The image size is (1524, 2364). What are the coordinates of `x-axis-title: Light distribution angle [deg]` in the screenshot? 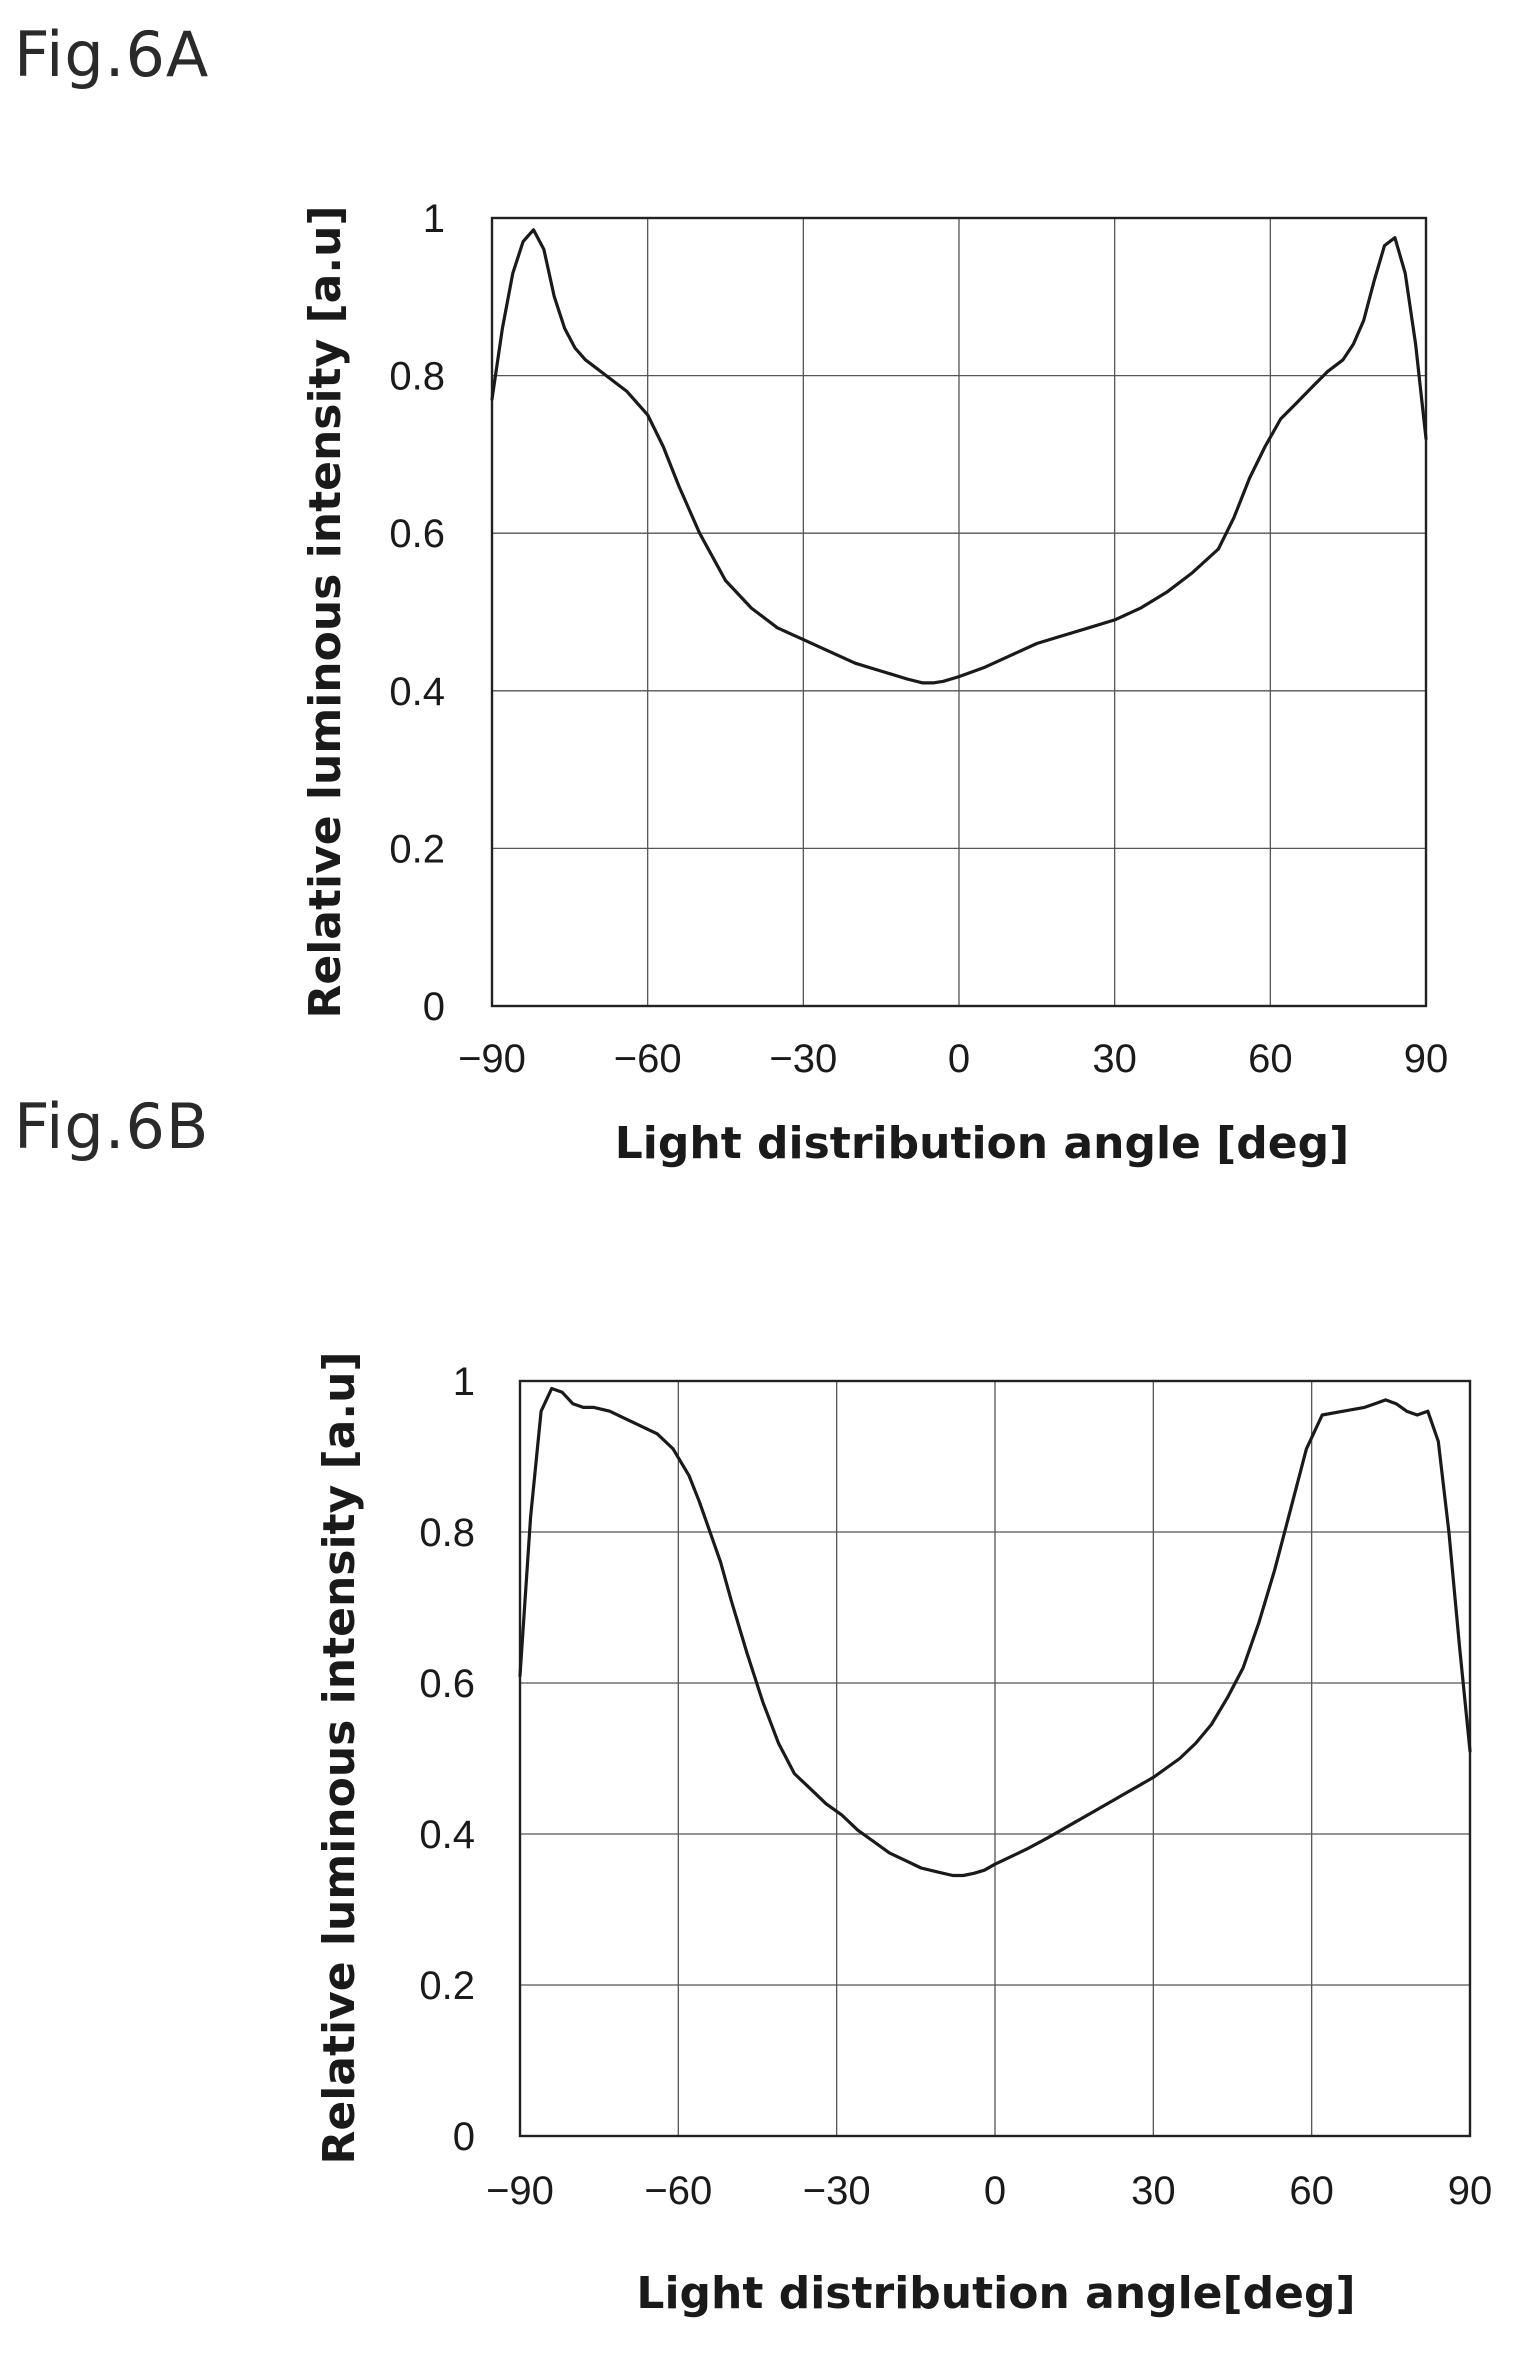 It's located at (982, 1143).